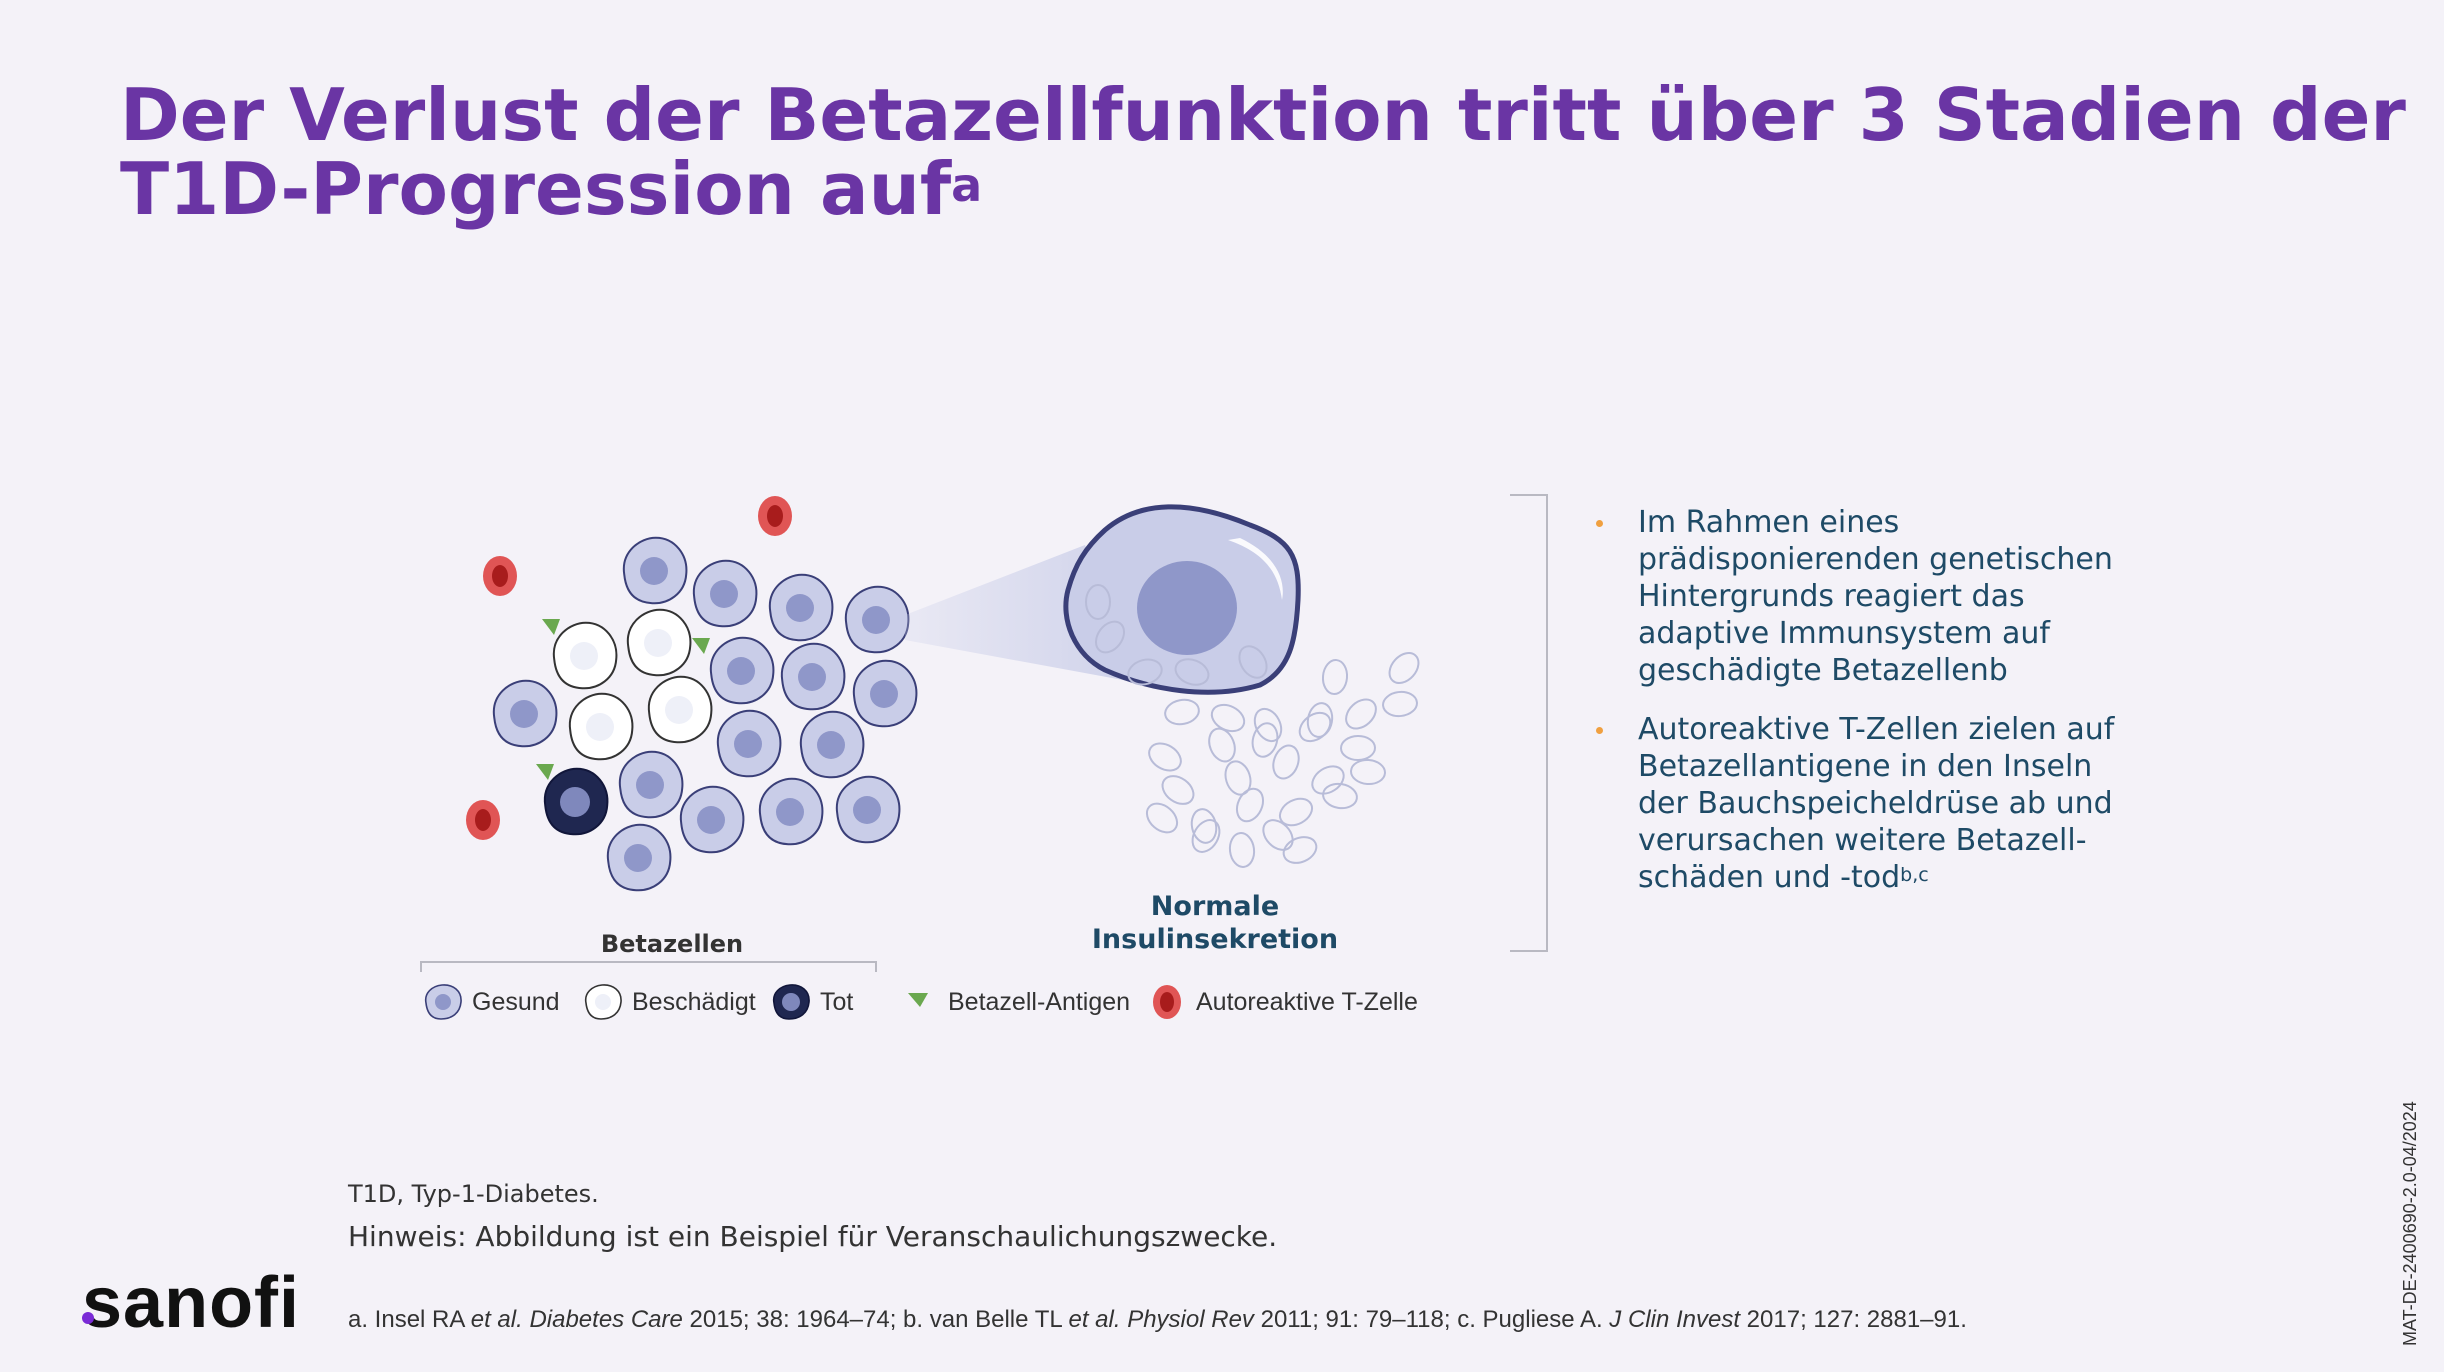  I want to click on dead-cell-icon, so click(791, 1002).